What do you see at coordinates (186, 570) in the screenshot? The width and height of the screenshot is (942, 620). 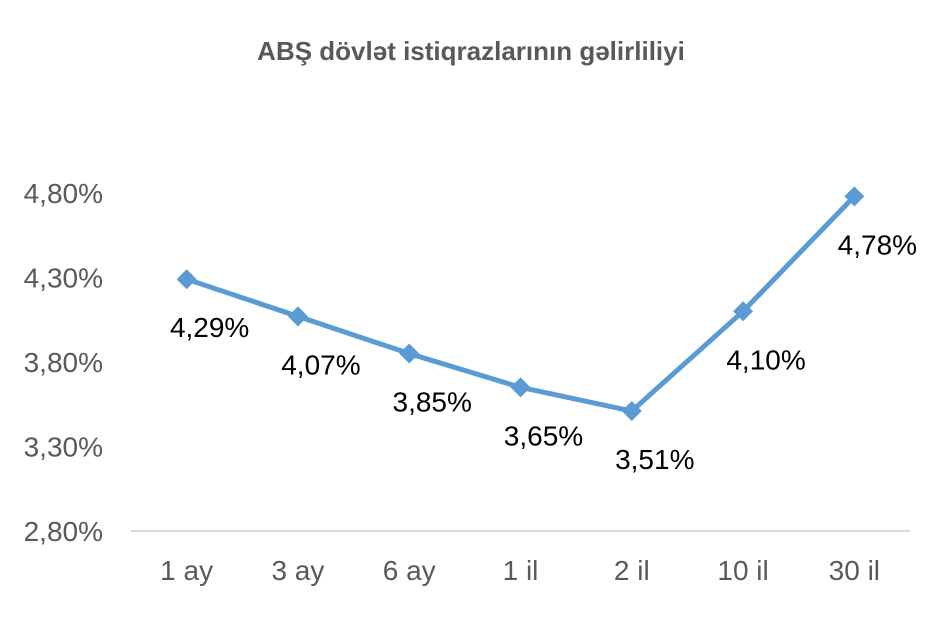 I see `x-tick-label: 1 ay` at bounding box center [186, 570].